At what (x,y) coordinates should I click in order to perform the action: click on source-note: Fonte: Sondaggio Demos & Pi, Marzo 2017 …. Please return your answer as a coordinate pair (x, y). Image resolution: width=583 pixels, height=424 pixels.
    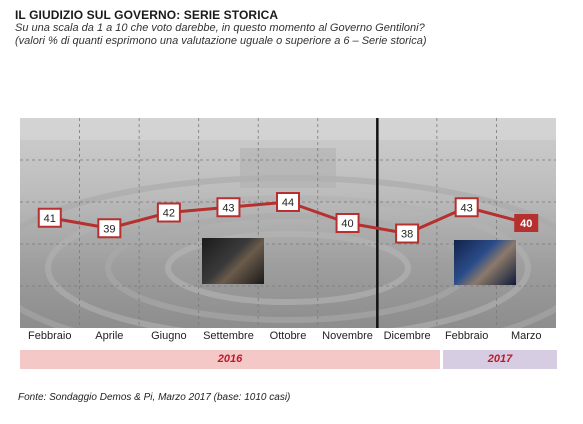
    Looking at the image, I should click on (154, 397).